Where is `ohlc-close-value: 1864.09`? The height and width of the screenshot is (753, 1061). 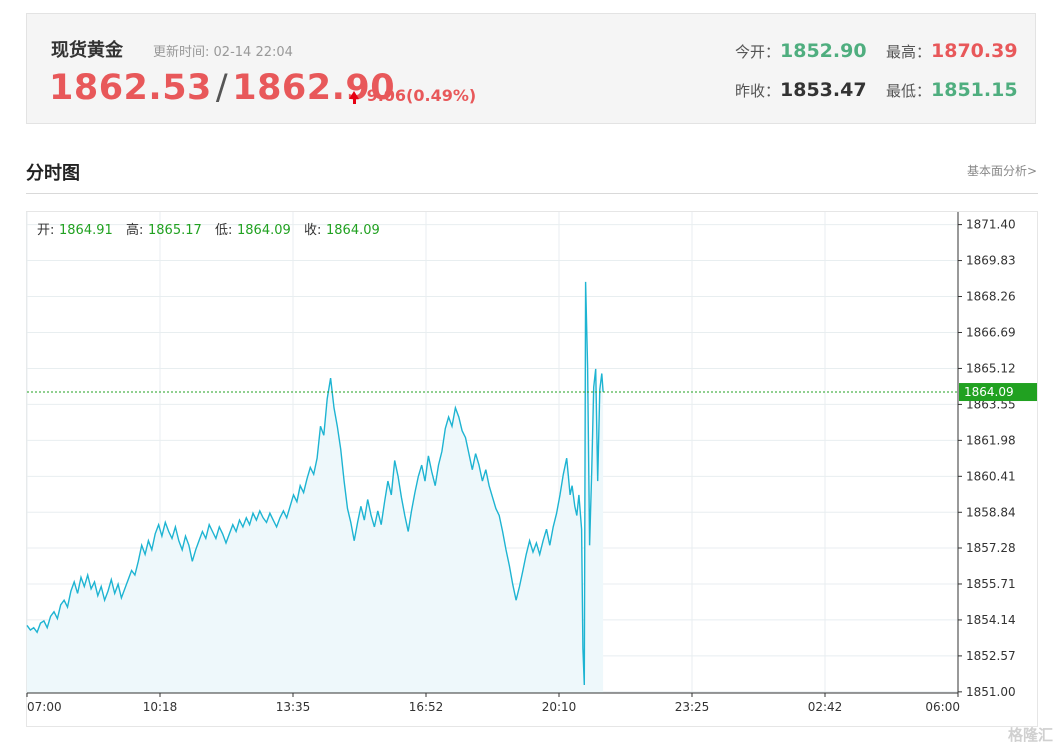 ohlc-close-value: 1864.09 is located at coordinates (353, 230).